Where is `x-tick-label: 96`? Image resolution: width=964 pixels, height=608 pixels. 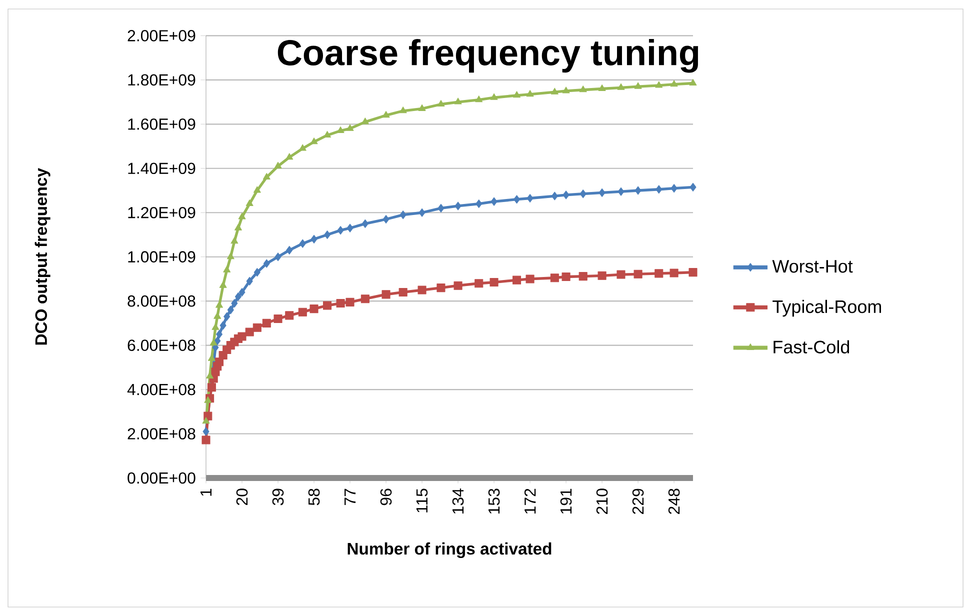 x-tick-label: 96 is located at coordinates (386, 497).